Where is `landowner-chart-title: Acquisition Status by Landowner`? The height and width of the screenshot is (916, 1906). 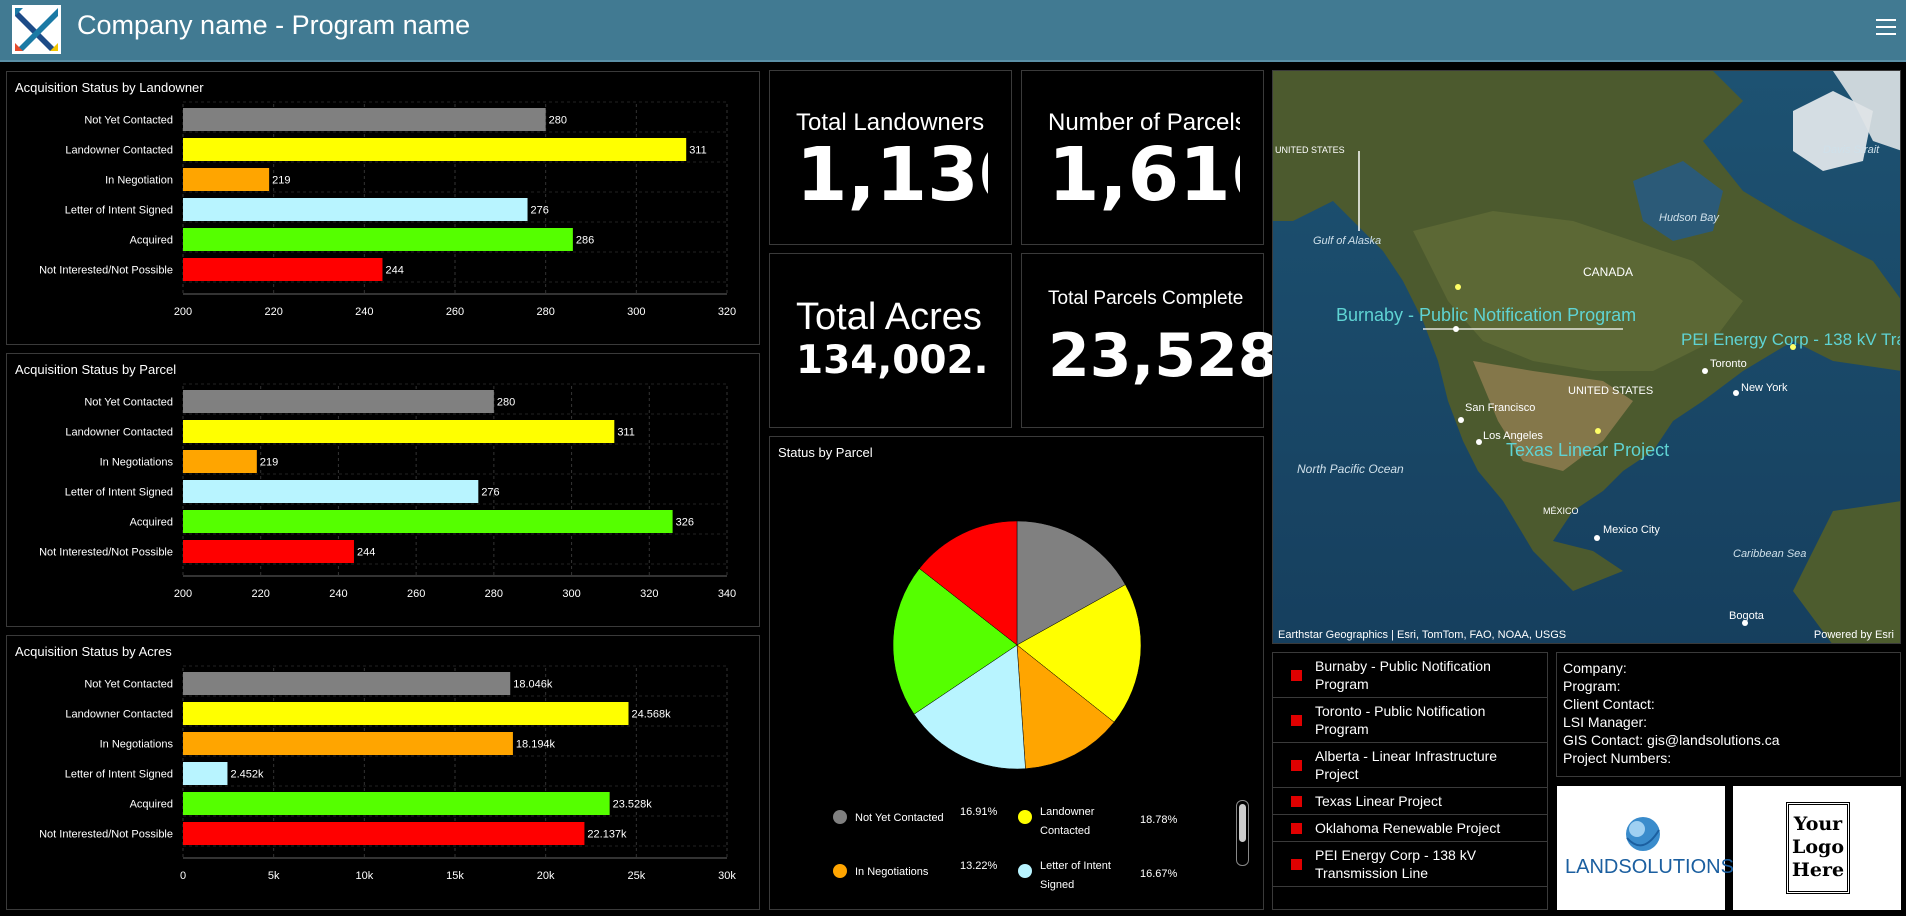 landowner-chart-title: Acquisition Status by Landowner is located at coordinates (109, 87).